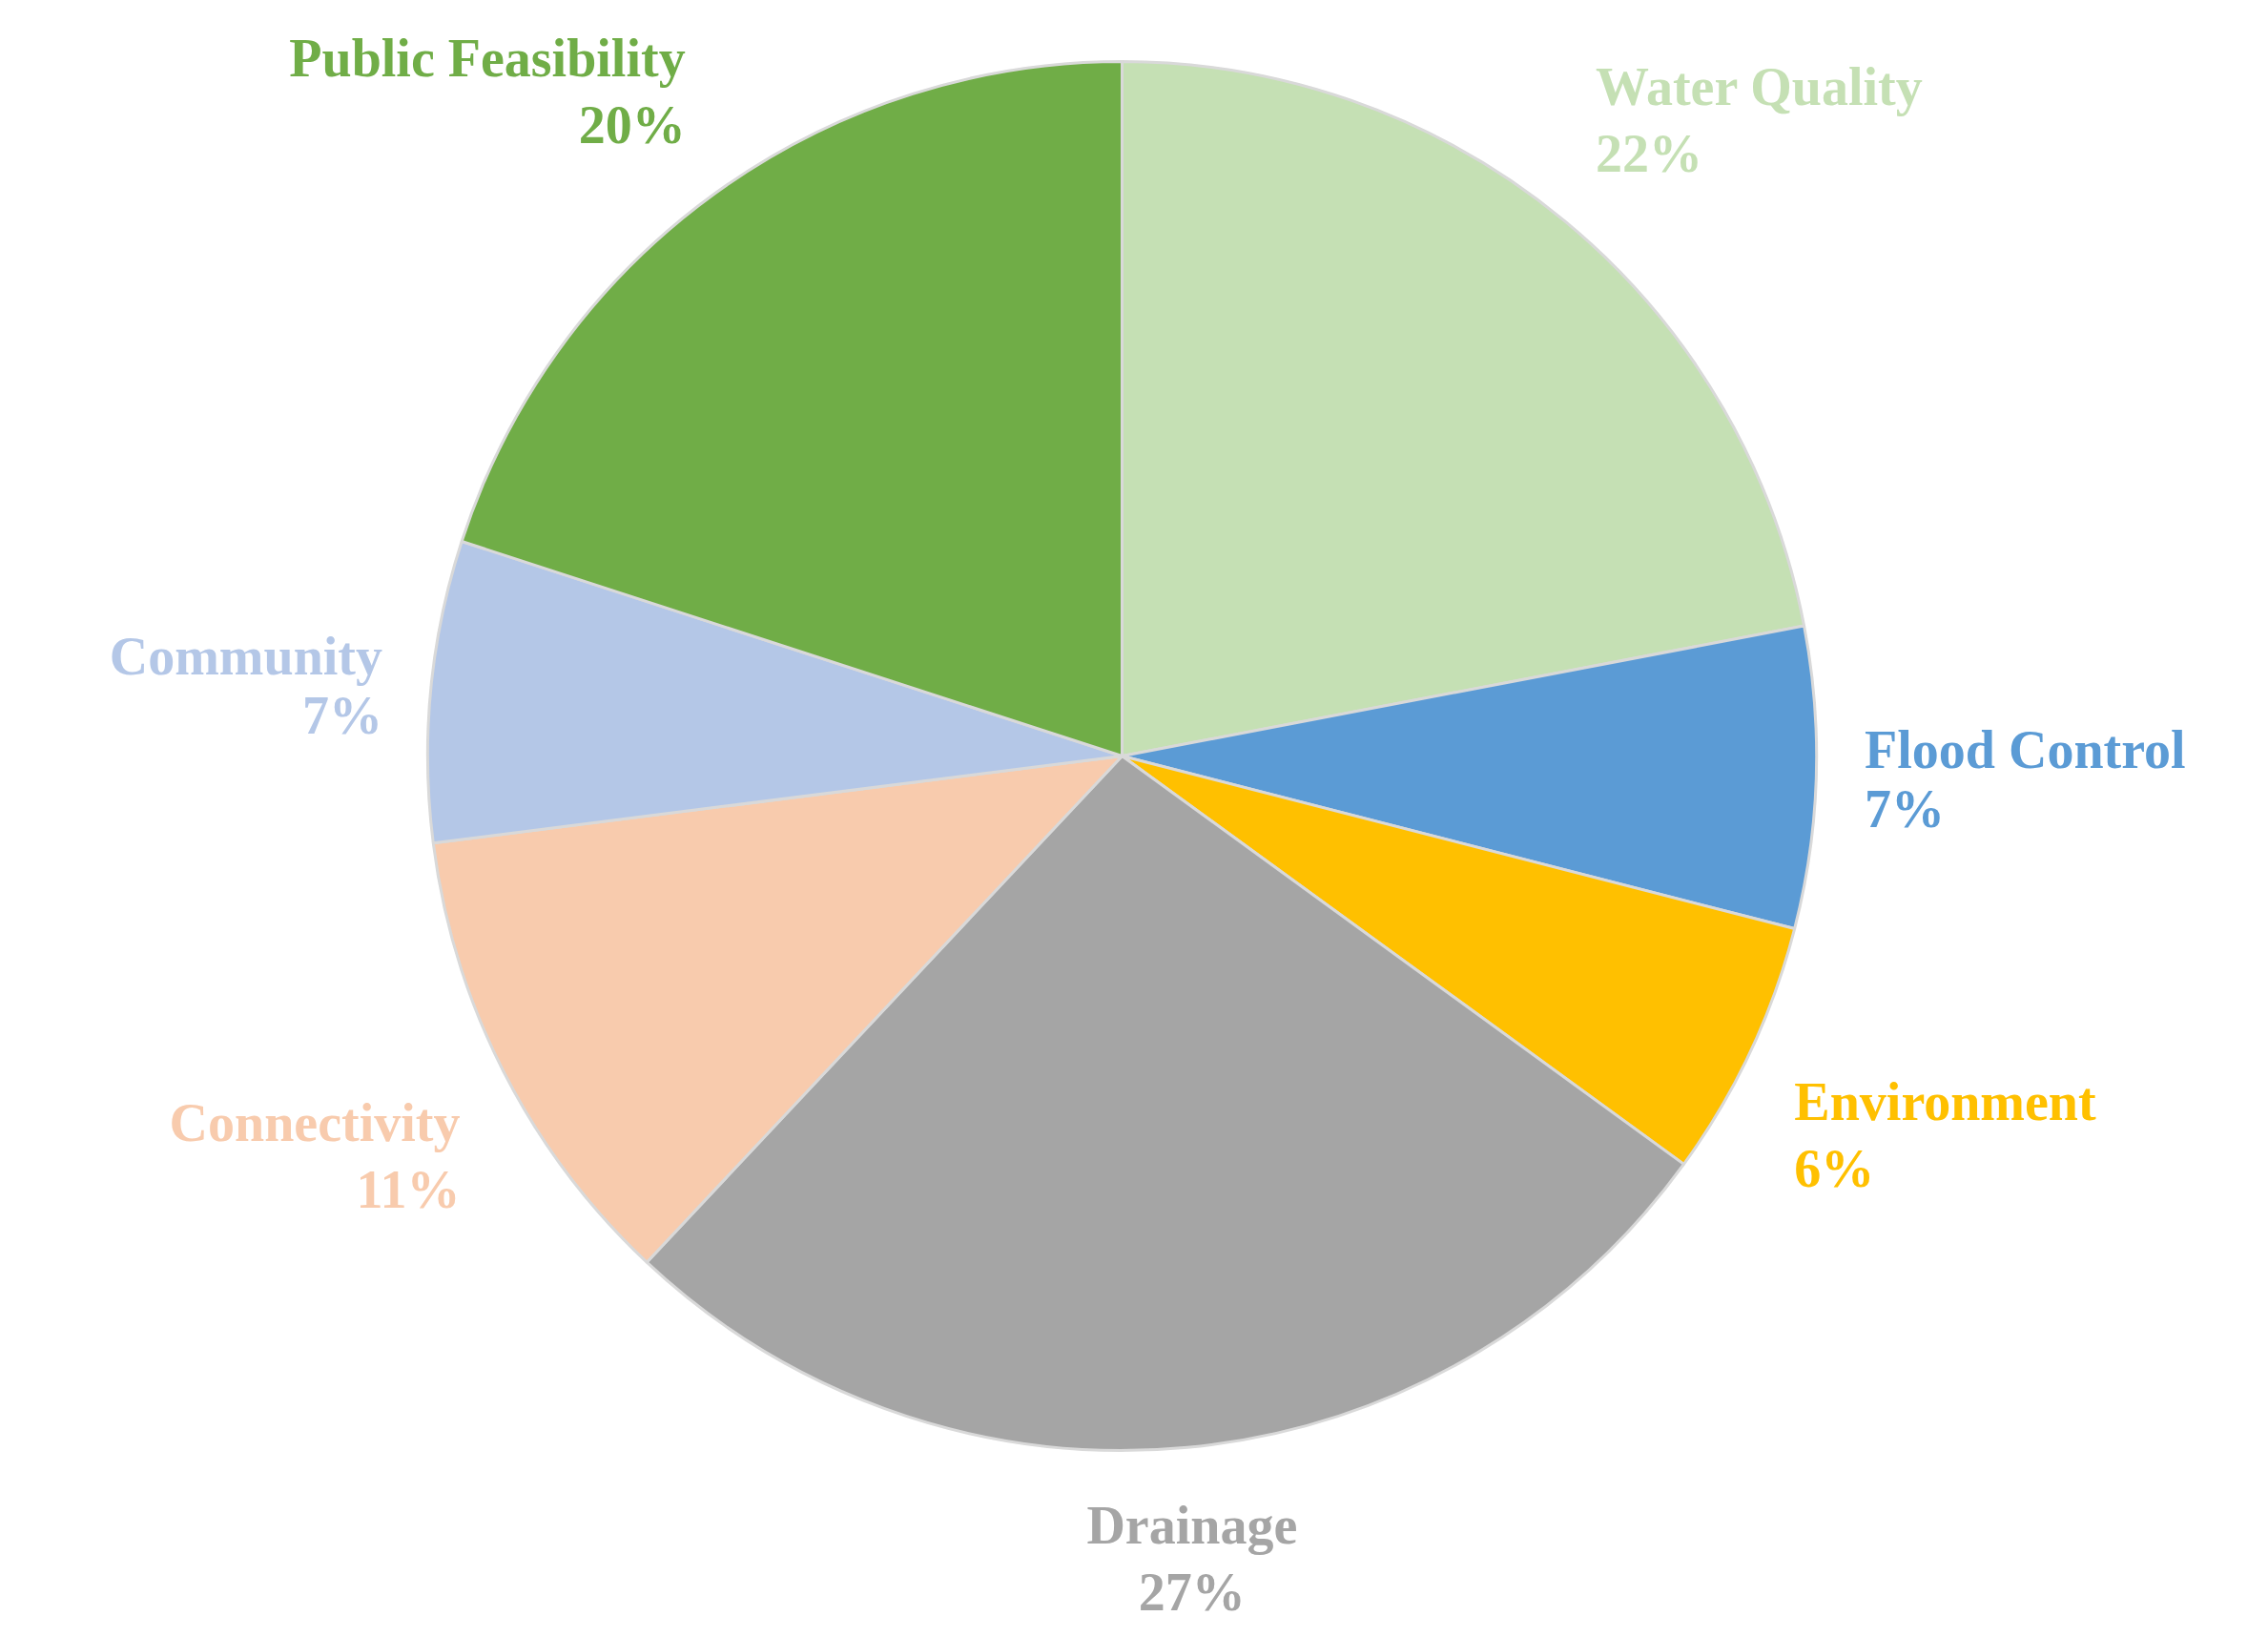 The width and height of the screenshot is (2268, 1637). Describe the element at coordinates (1192, 1525) in the screenshot. I see `slice-label: Drainage` at that location.